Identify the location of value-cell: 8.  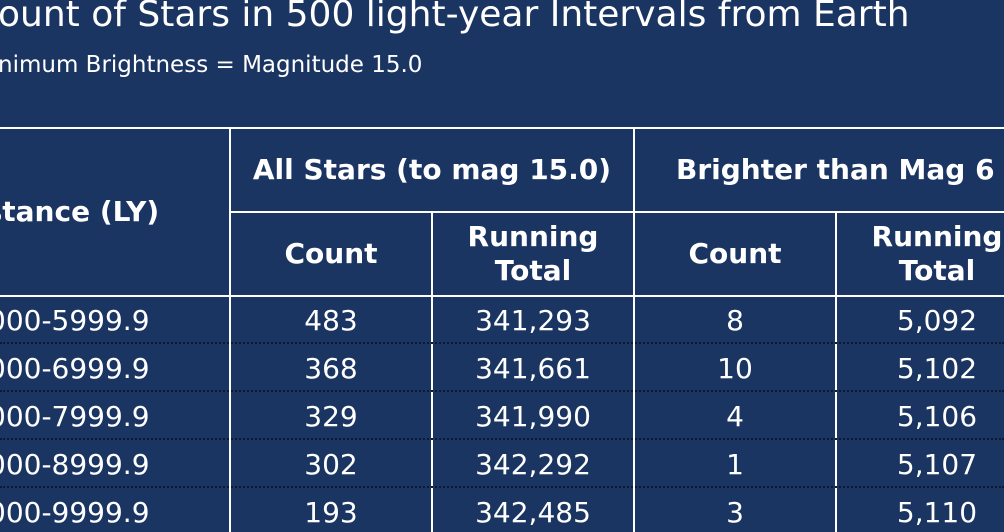
(735, 320).